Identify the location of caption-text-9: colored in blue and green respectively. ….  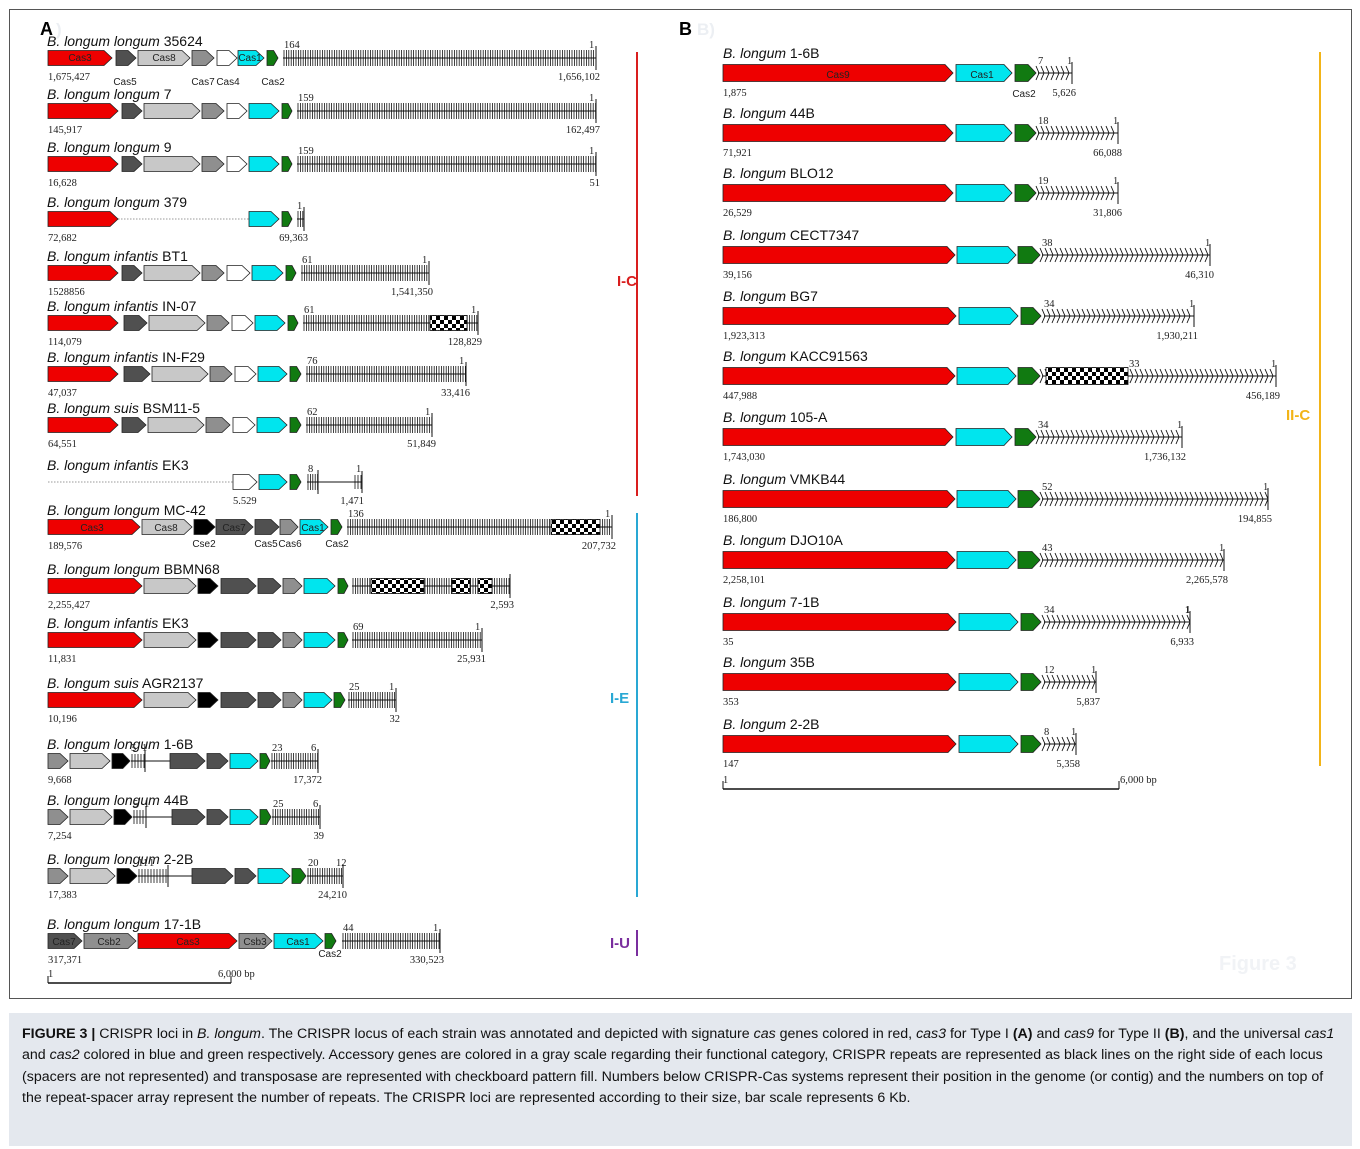
(673, 1077).